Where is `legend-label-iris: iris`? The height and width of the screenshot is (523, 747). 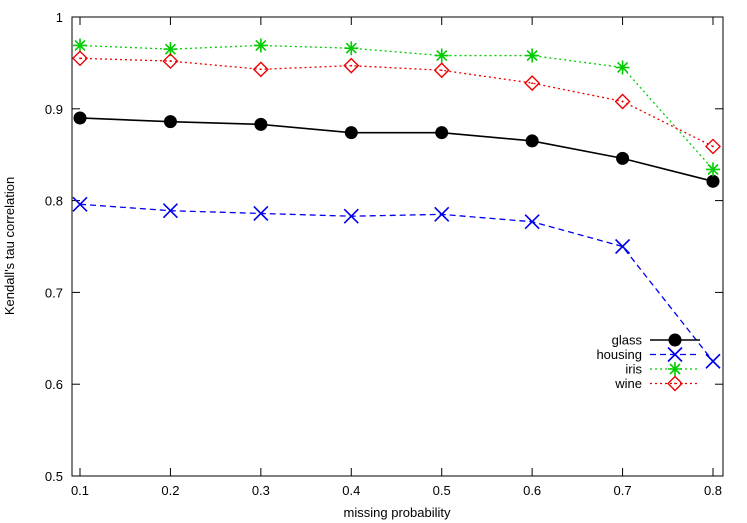 legend-label-iris: iris is located at coordinates (633, 369).